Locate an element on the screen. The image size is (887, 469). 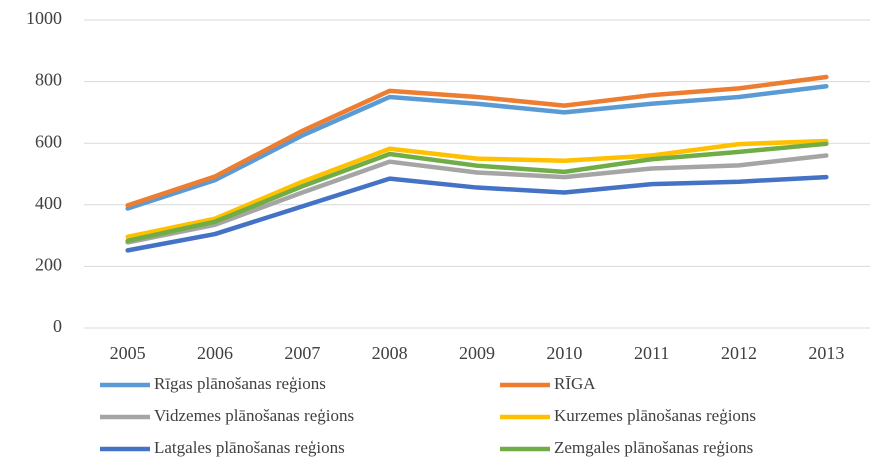
x-tick-label: 2013 is located at coordinates (826, 353).